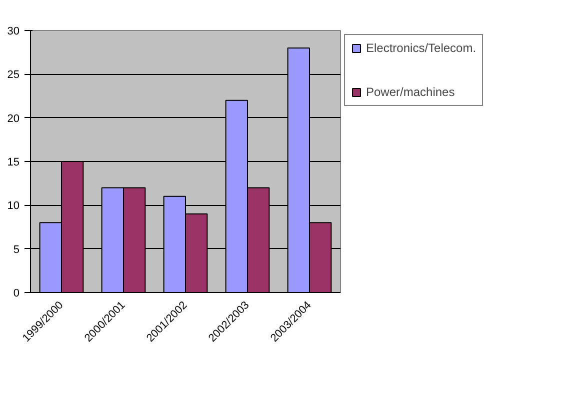 The image size is (576, 419). What do you see at coordinates (13, 206) in the screenshot?
I see `y-tick-label: 10` at bounding box center [13, 206].